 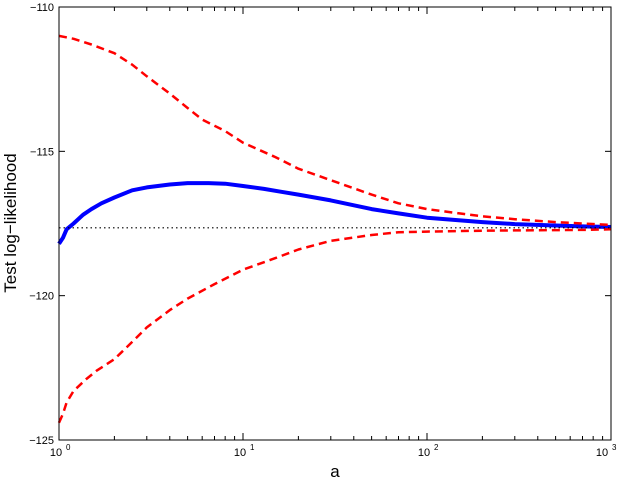 What do you see at coordinates (10, 222) in the screenshot?
I see `y-axis-label: Test log−likelihood` at bounding box center [10, 222].